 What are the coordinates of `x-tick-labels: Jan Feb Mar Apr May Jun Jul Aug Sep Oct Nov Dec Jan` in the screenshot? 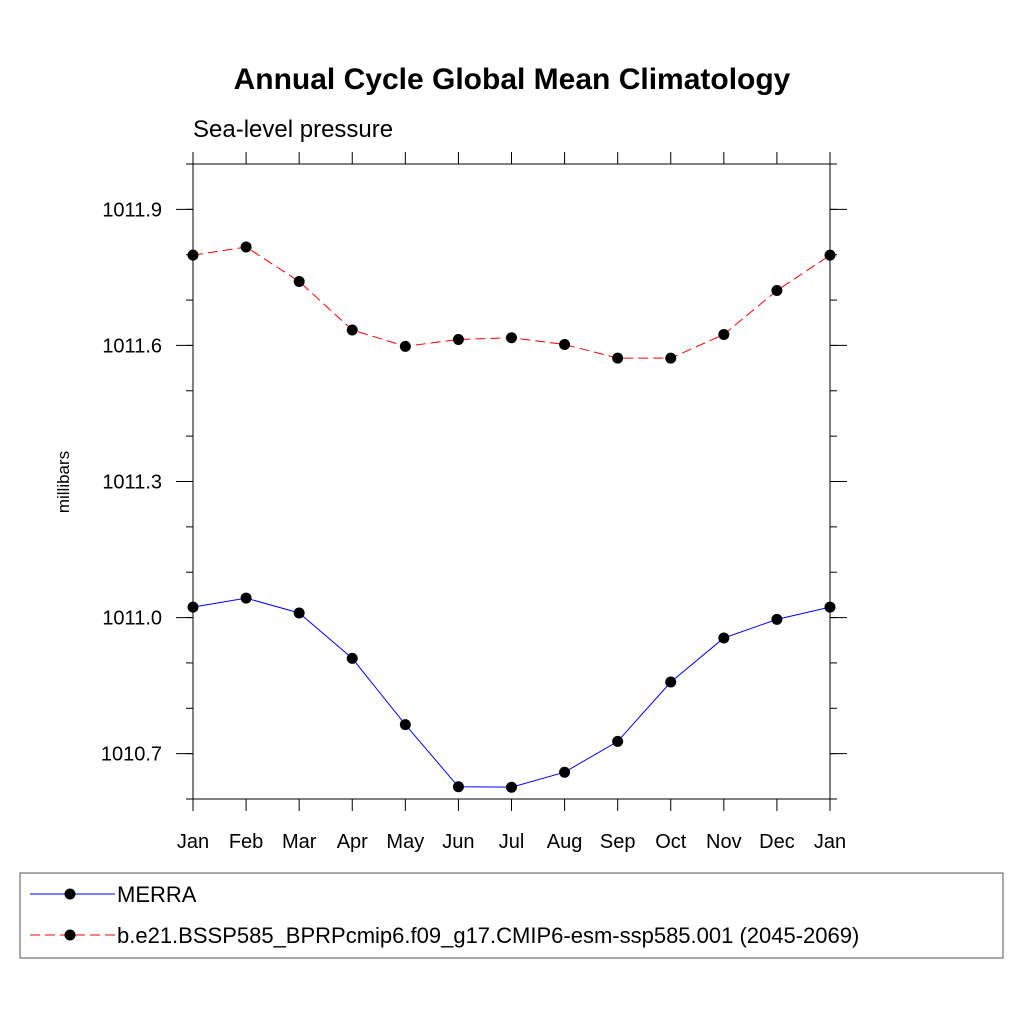 It's located at (511, 842).